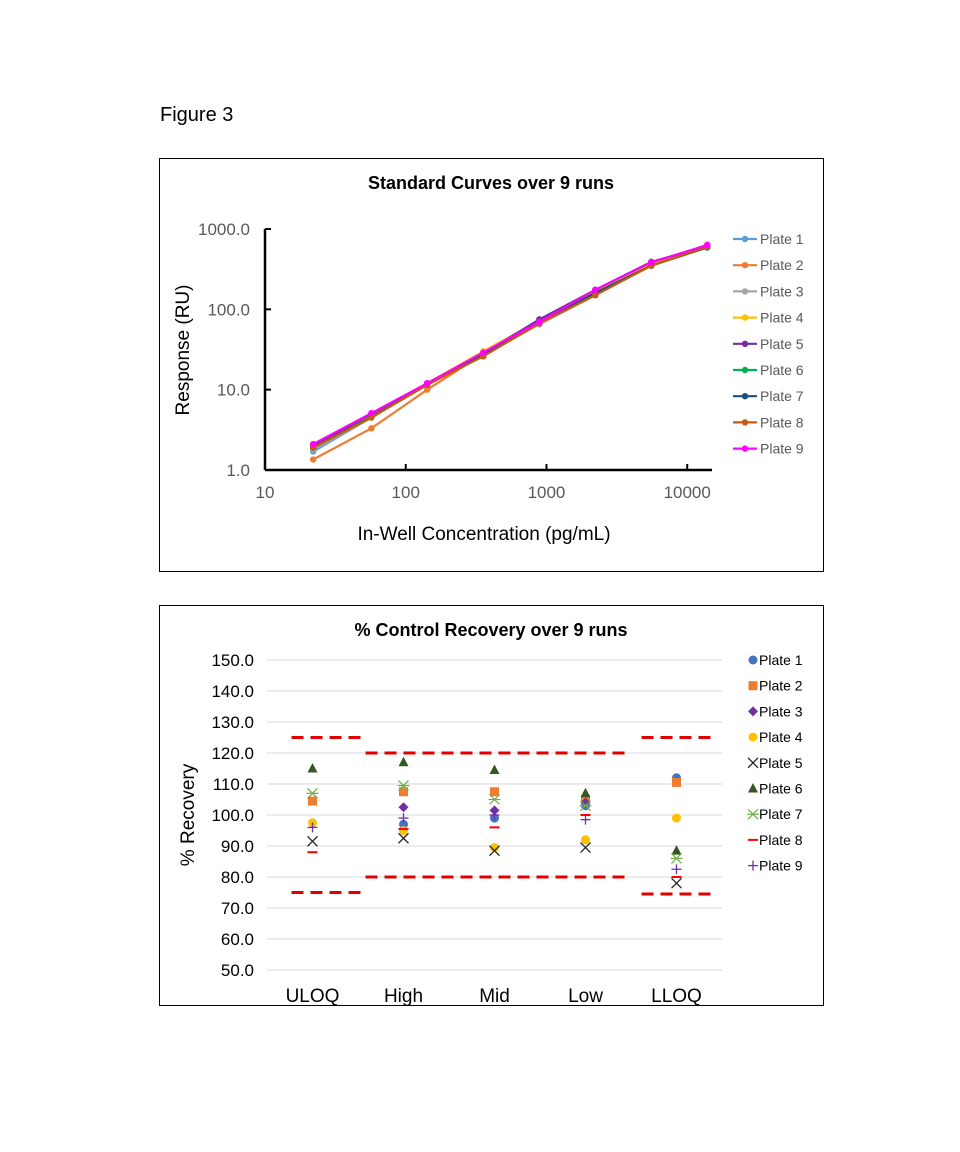  Describe the element at coordinates (483, 534) in the screenshot. I see `x-axis-label: In-Well Concentration (pg/mL)` at that location.